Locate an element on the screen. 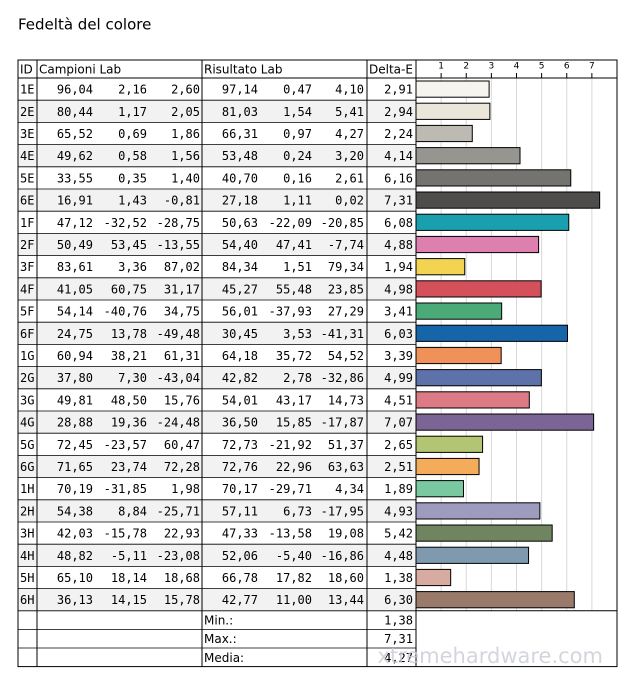 The width and height of the screenshot is (640, 695). header: Delta-E is located at coordinates (391, 70).